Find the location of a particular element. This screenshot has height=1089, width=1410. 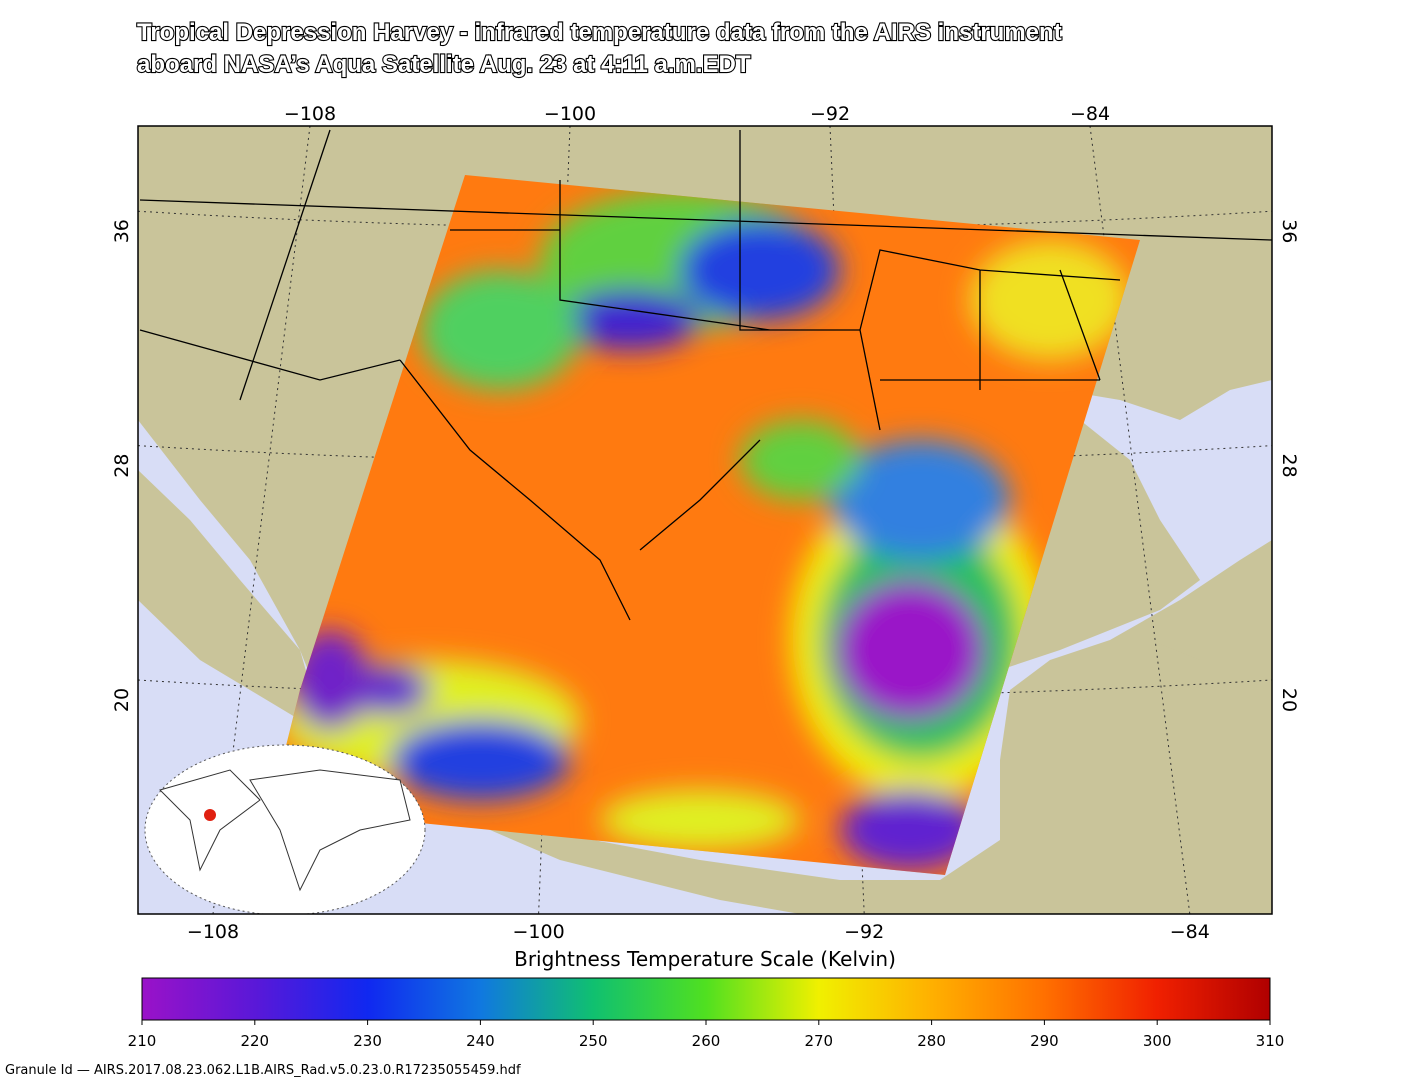

colorbar-tick-label: 250 is located at coordinates (593, 1041).